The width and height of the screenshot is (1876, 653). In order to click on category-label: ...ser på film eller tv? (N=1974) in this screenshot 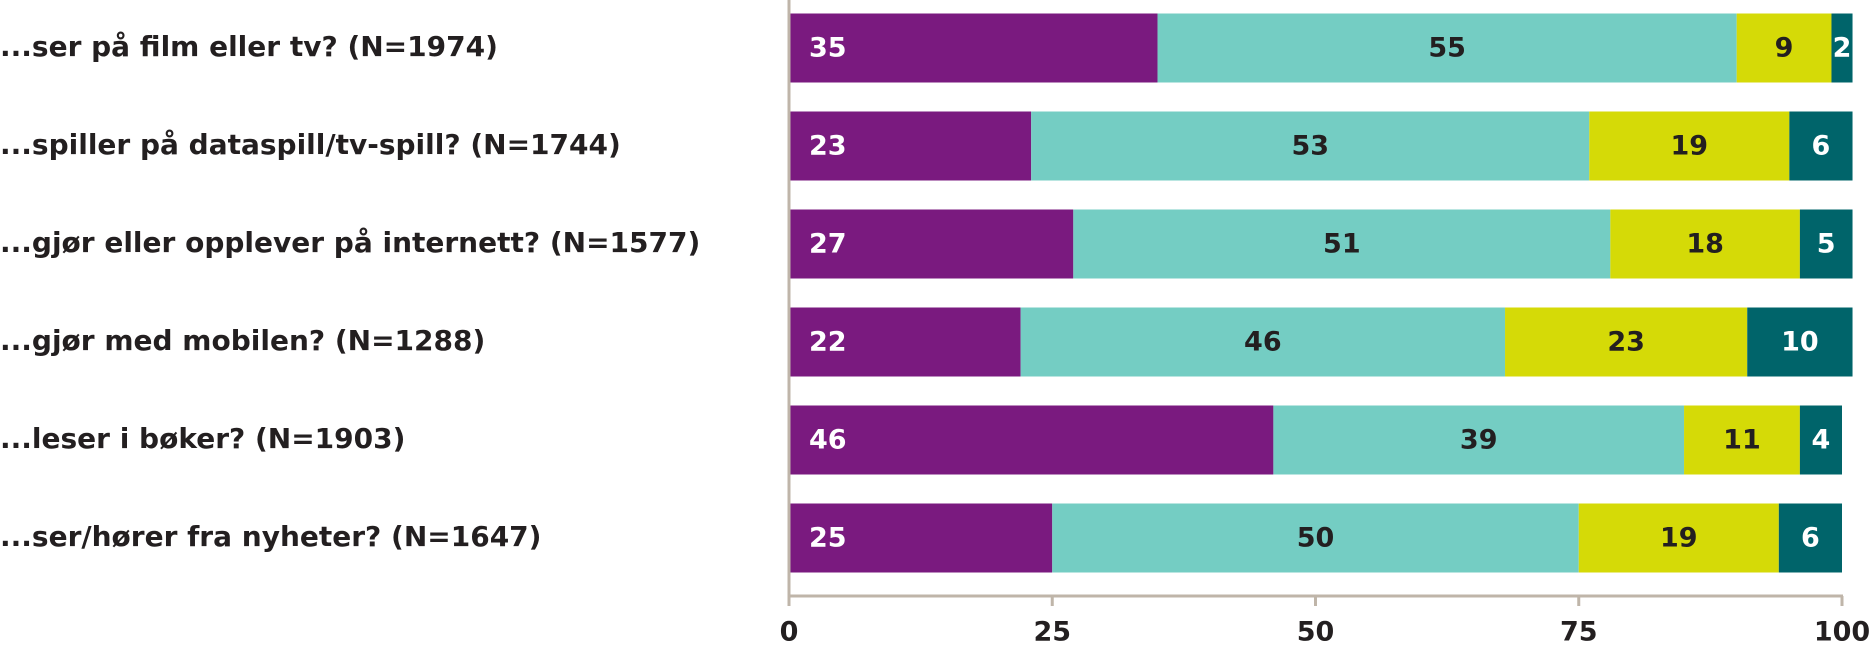, I will do `click(249, 46)`.